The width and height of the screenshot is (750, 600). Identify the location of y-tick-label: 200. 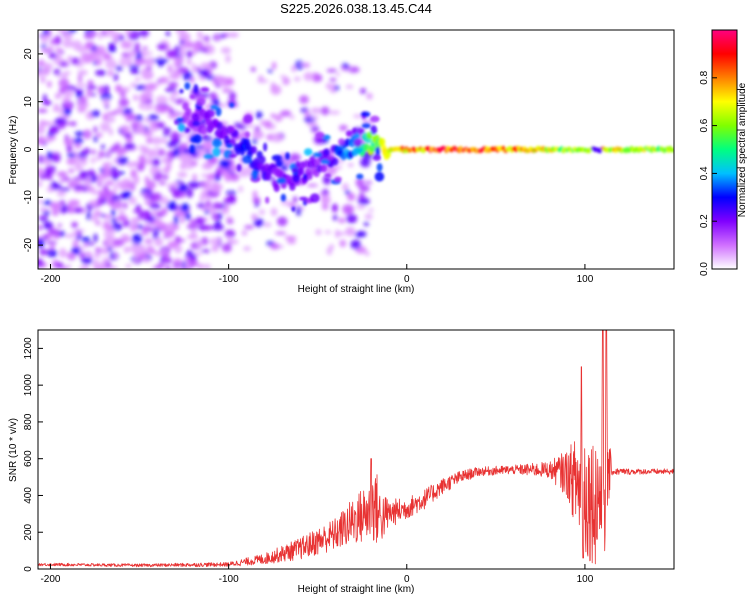
(28, 531).